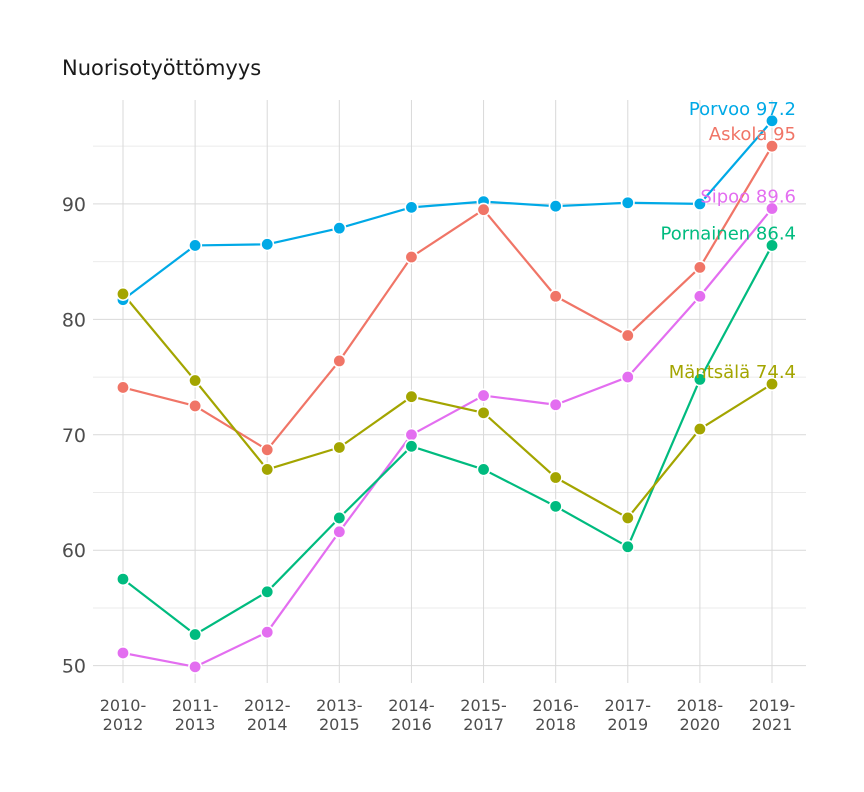 The width and height of the screenshot is (864, 792). I want to click on x-tick-label: 2011-2013, so click(195, 715).